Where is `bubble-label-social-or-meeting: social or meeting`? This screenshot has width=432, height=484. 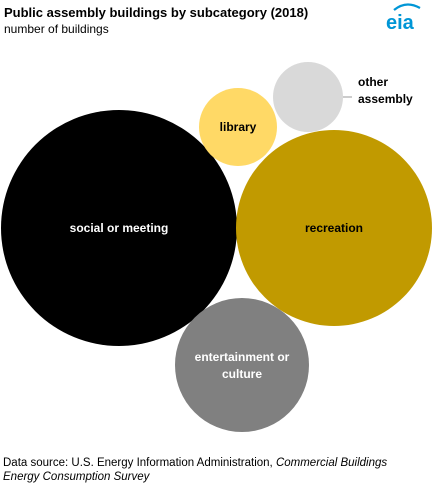 bubble-label-social-or-meeting: social or meeting is located at coordinates (119, 228).